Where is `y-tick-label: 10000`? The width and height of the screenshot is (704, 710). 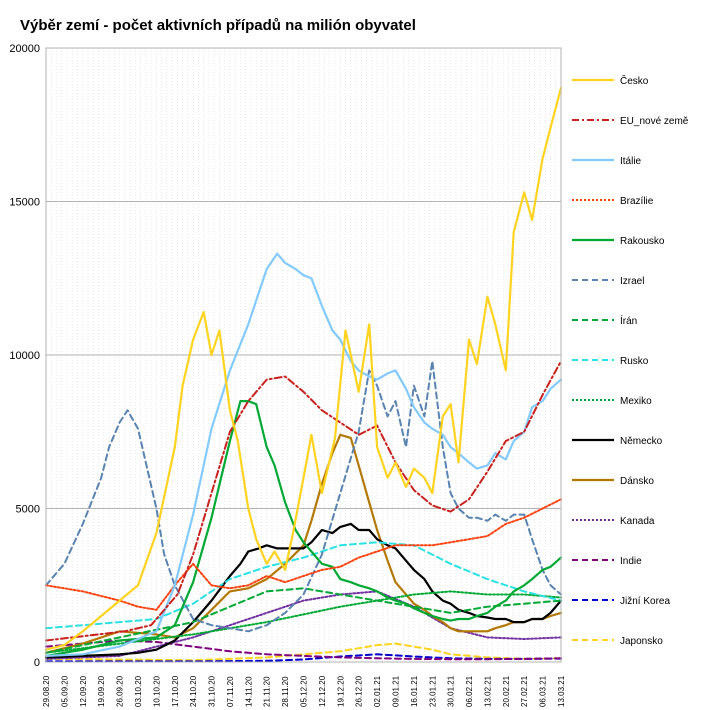 y-tick-label: 10000 is located at coordinates (24, 356).